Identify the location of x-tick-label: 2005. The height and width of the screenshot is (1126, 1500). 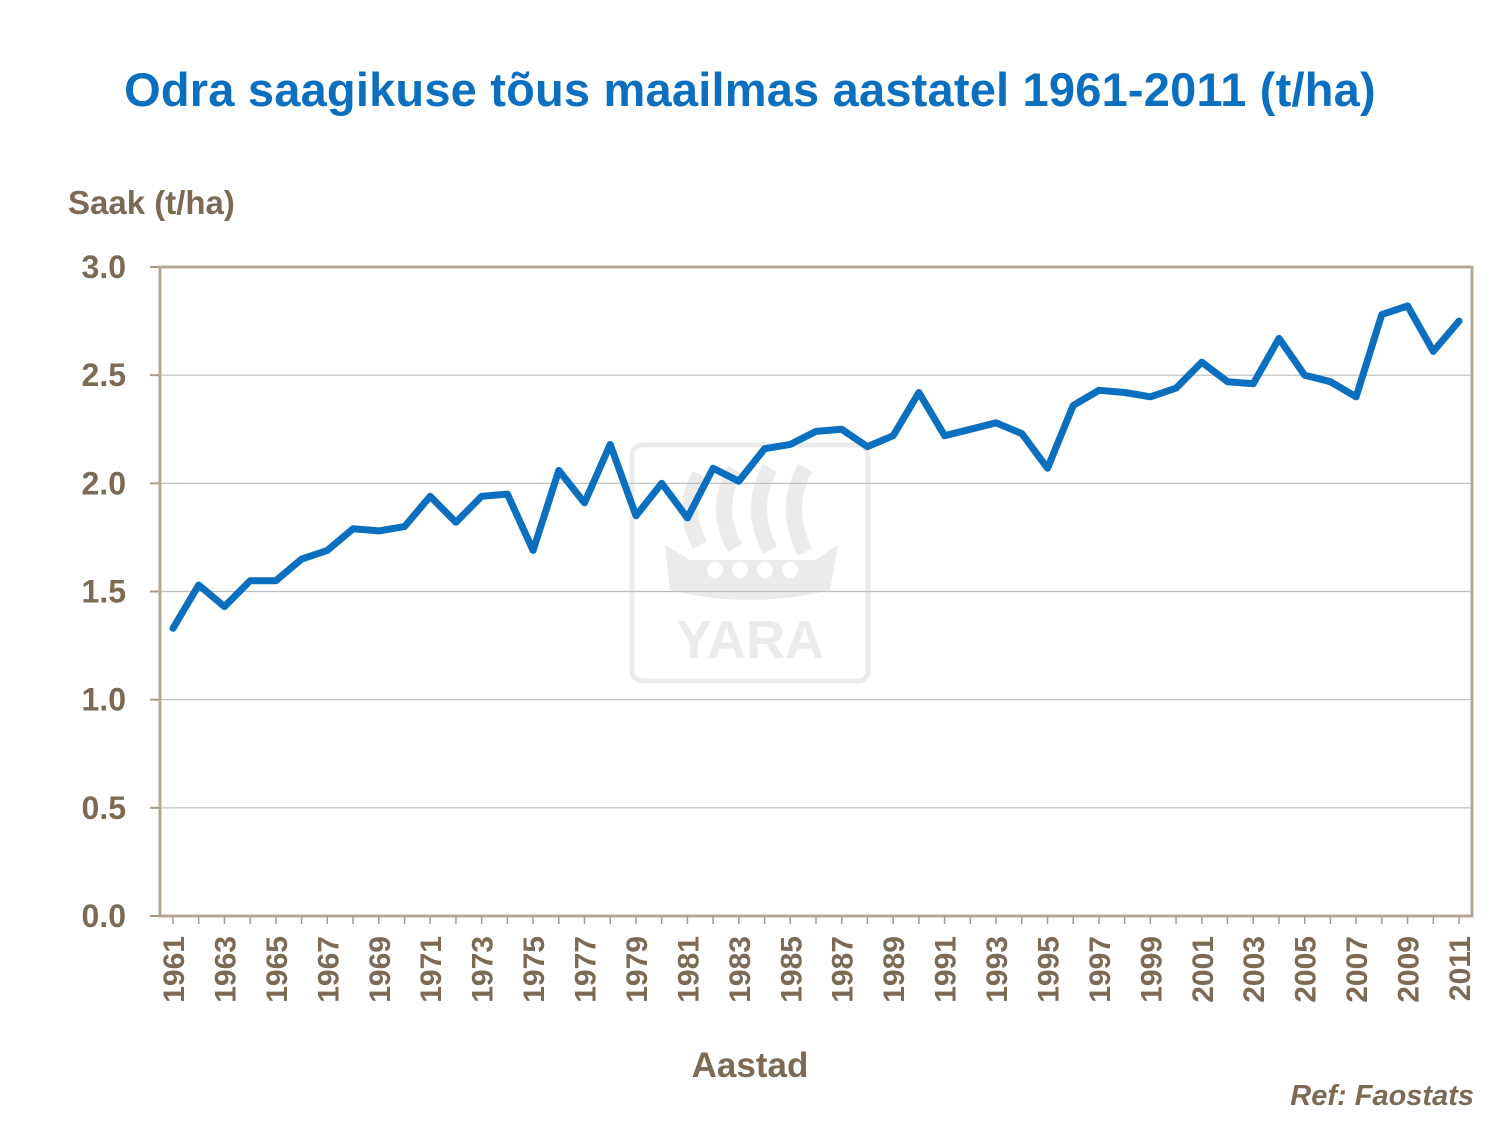
(1306, 969).